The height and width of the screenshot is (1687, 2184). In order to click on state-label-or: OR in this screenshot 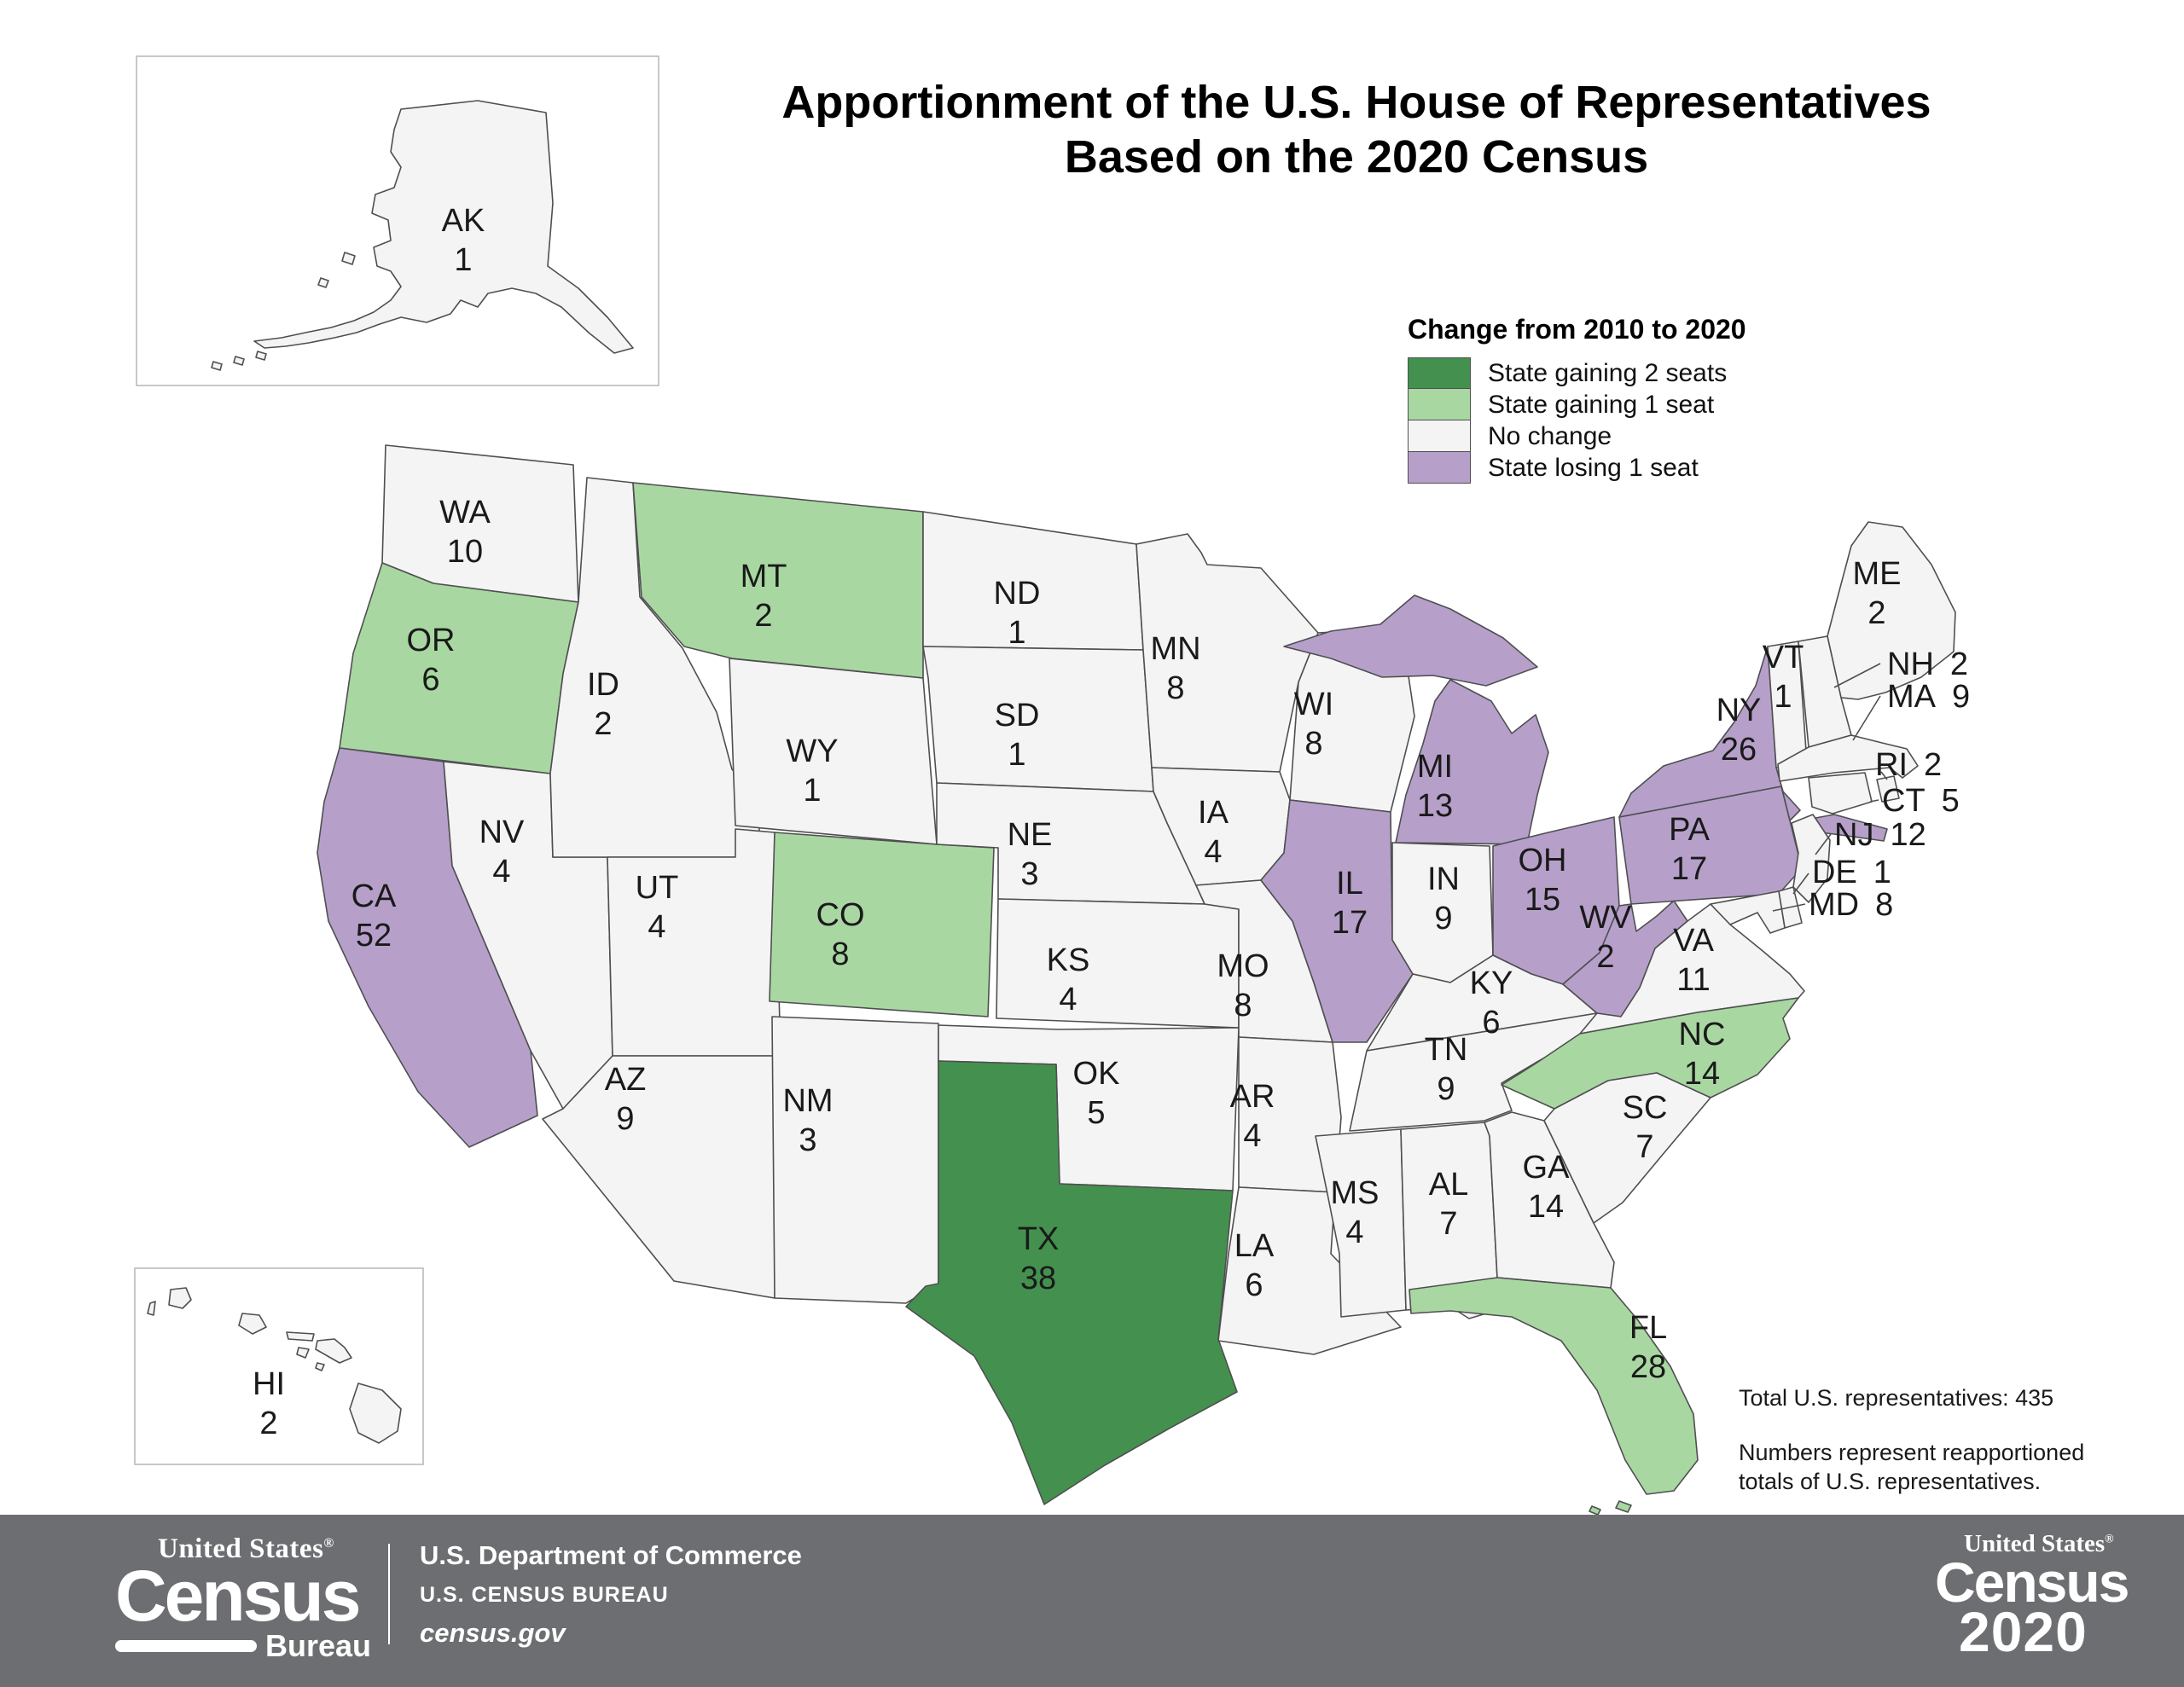, I will do `click(432, 640)`.